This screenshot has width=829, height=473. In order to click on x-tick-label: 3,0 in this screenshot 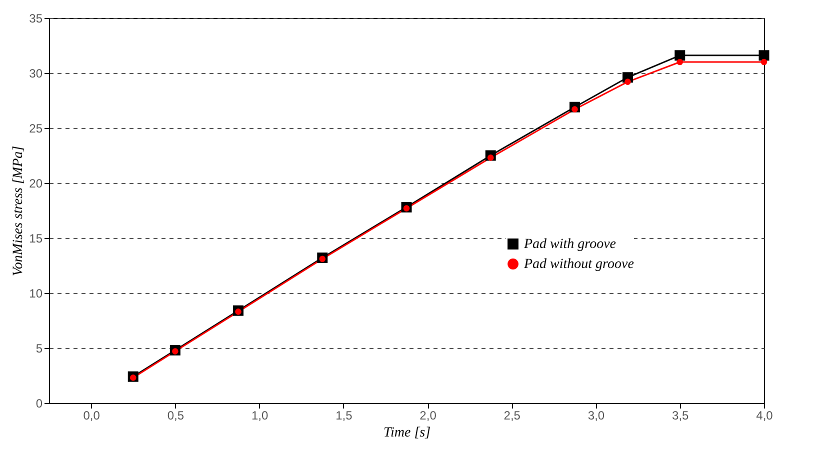, I will do `click(596, 415)`.